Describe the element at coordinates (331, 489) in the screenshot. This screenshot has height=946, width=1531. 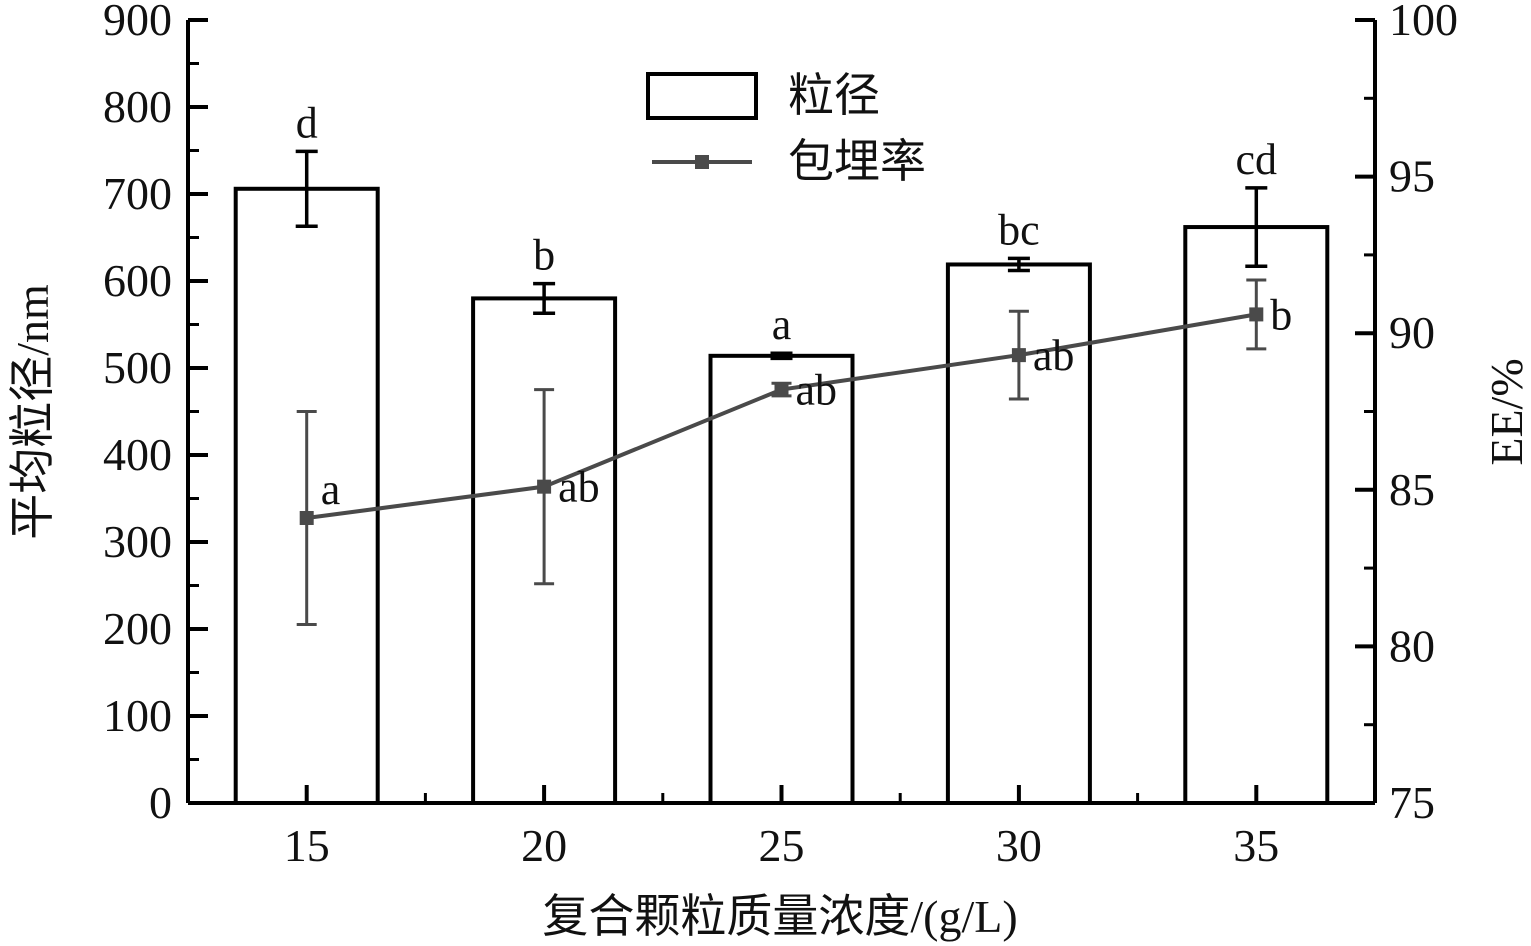
I see `line-significance-letter: a` at that location.